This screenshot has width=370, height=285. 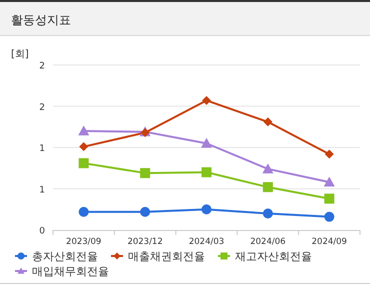 What do you see at coordinates (273, 256) in the screenshot?
I see `legend-label: 재고자산회전율` at bounding box center [273, 256].